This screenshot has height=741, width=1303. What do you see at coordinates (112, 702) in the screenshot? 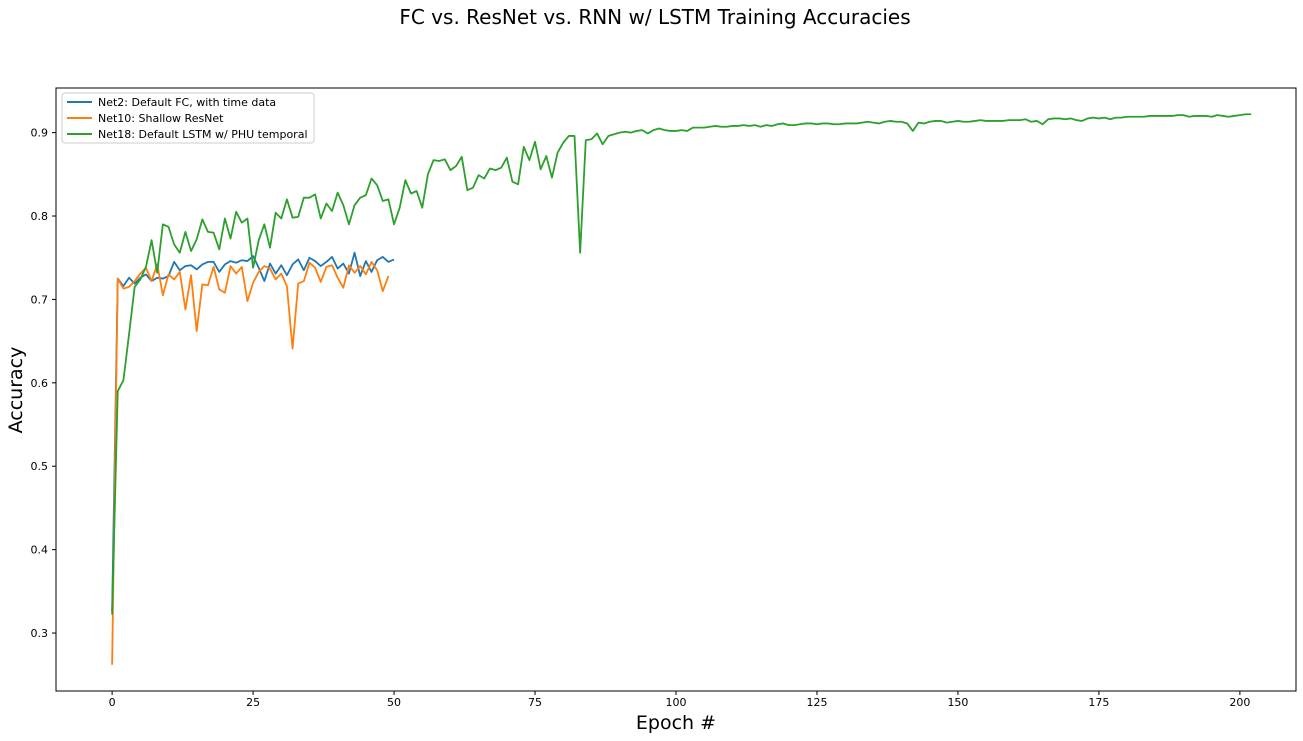
I see `x-tick-label: 0` at bounding box center [112, 702].